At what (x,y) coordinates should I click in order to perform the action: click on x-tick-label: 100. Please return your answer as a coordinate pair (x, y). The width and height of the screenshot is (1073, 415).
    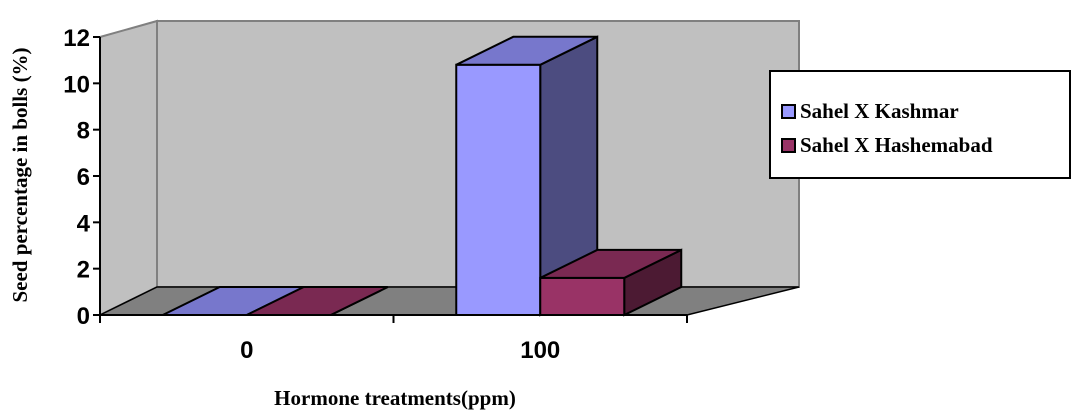
    Looking at the image, I should click on (540, 350).